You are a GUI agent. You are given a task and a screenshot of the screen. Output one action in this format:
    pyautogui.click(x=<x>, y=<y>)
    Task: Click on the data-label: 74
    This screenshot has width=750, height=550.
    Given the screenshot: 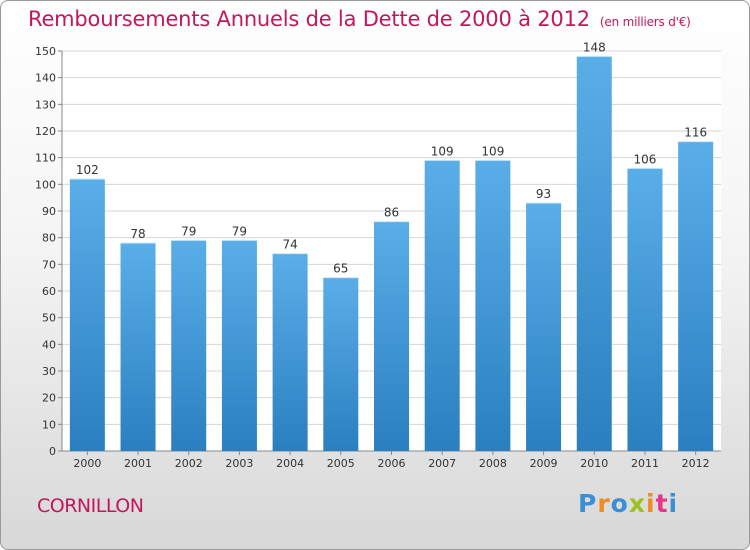 What is the action you would take?
    pyautogui.click(x=289, y=245)
    